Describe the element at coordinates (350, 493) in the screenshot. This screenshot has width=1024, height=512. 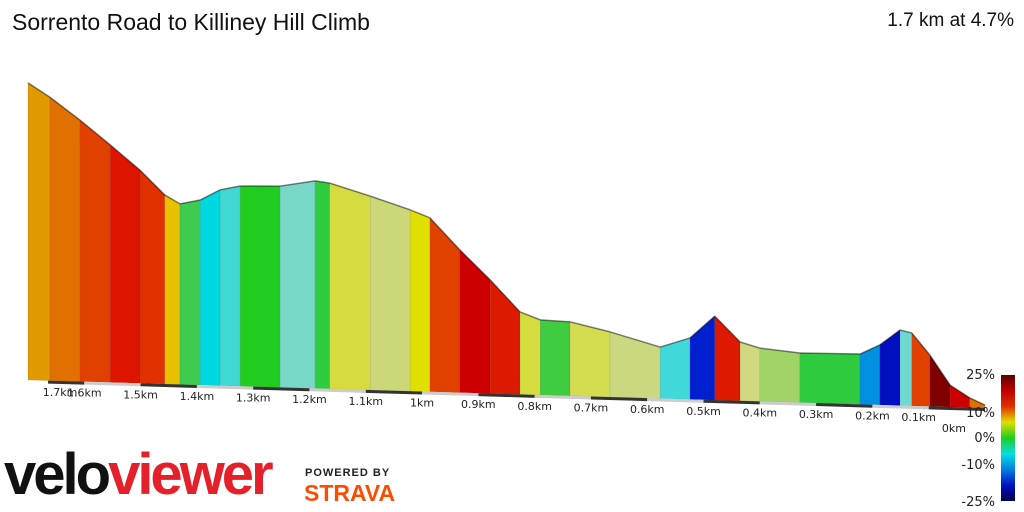
I see `strava-logo: STRAVA` at that location.